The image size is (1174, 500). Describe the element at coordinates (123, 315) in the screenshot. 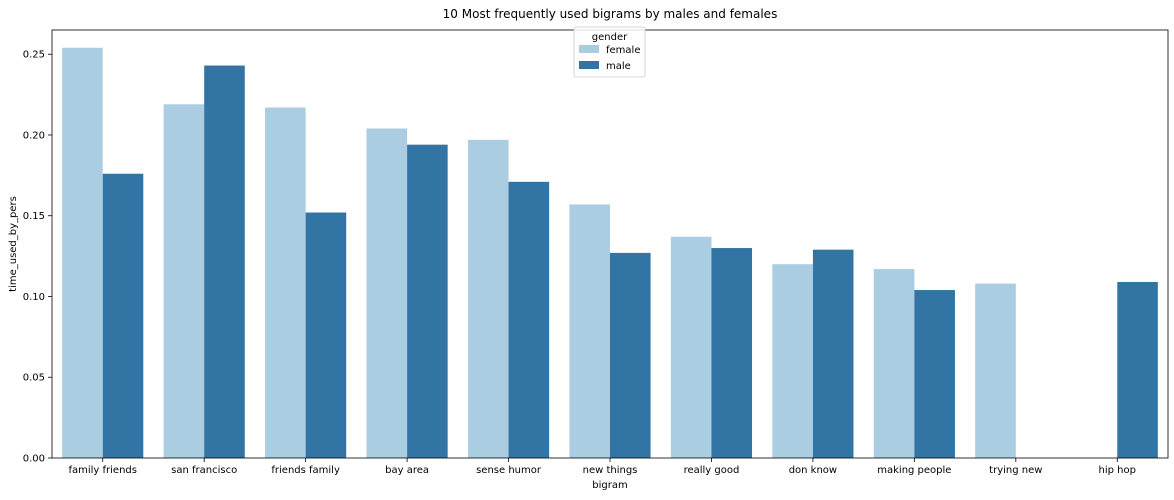

I see `bar-male-family-friends` at that location.